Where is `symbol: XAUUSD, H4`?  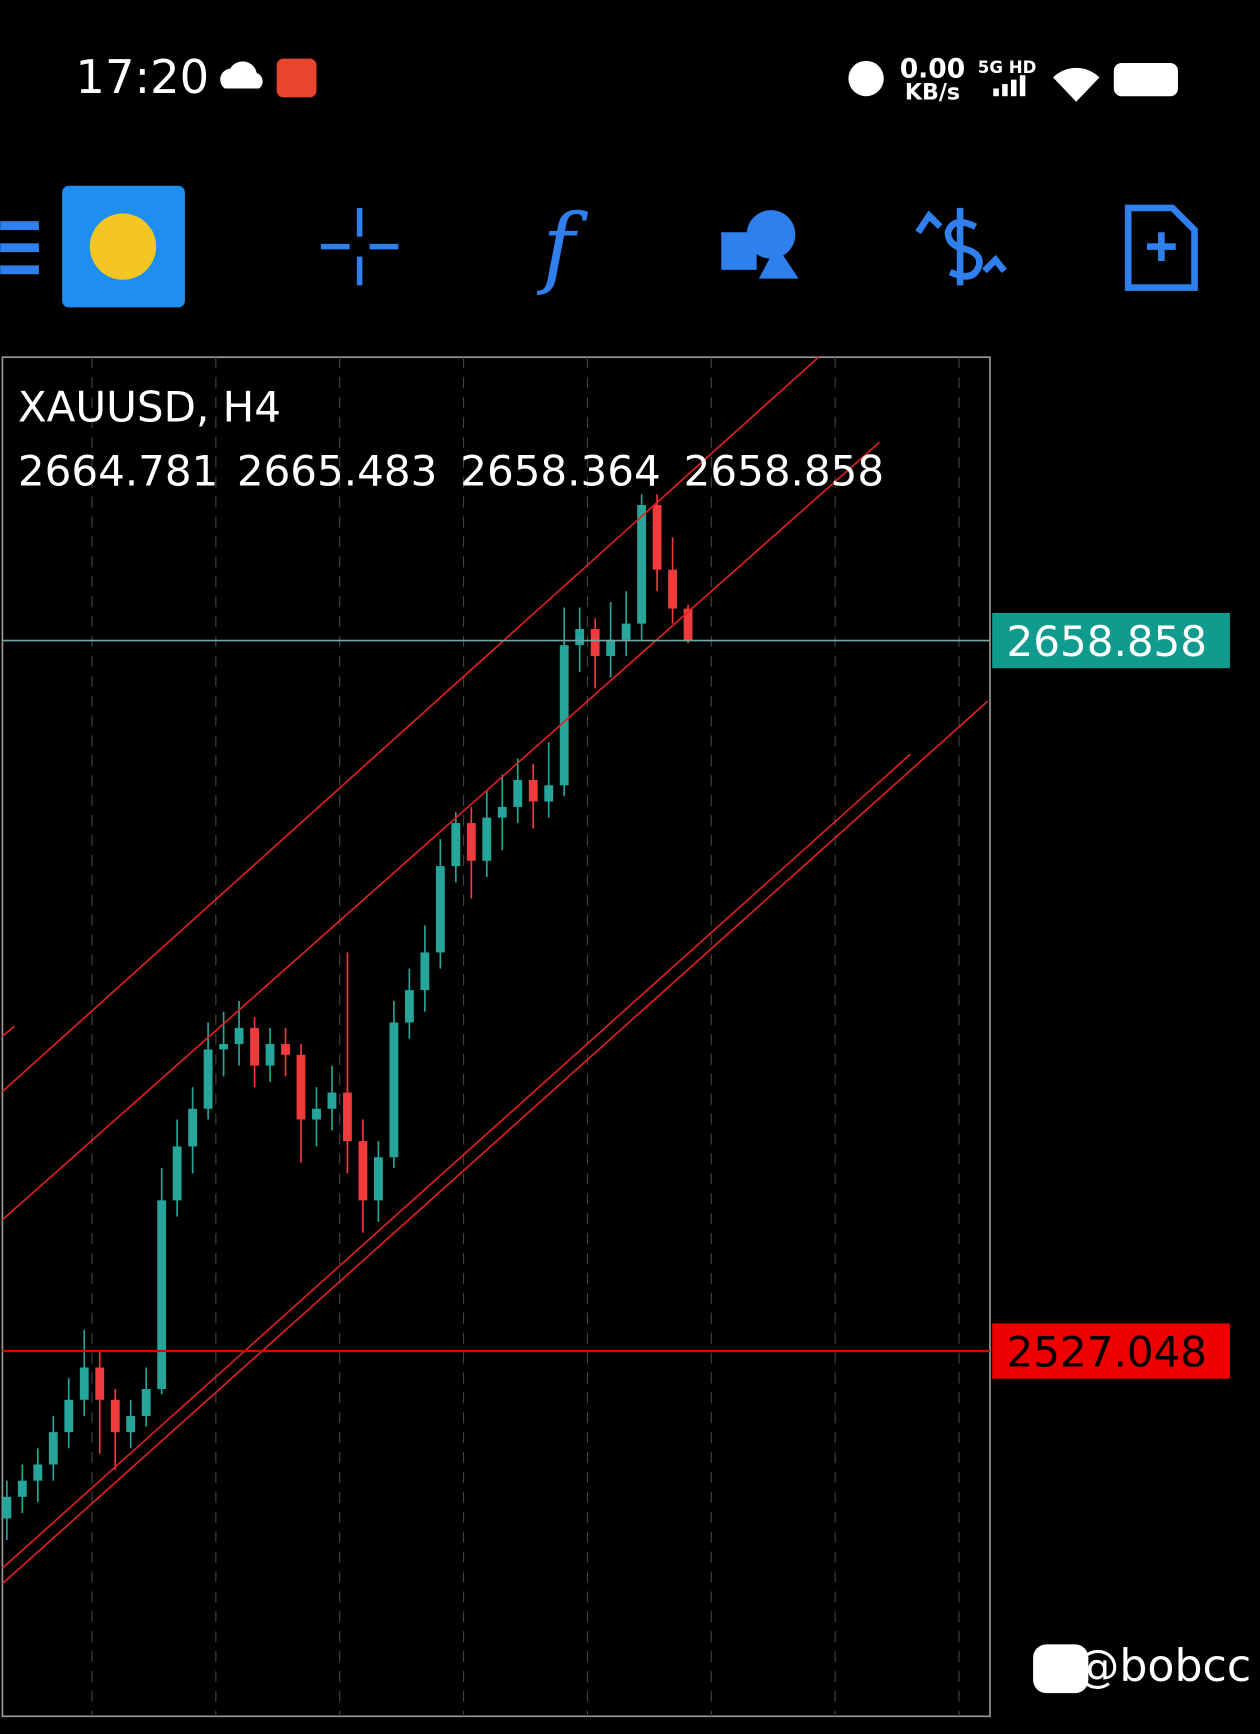
symbol: XAUUSD, H4 is located at coordinates (149, 406).